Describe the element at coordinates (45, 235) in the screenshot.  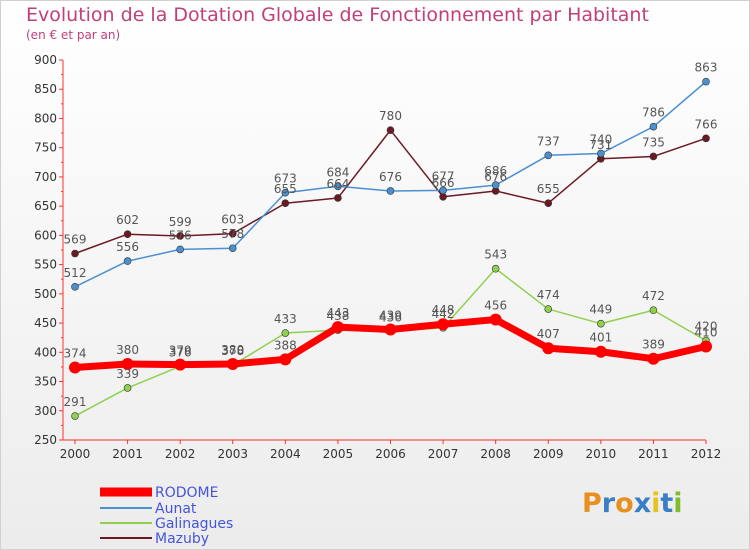
I see `y-tick-label: 600` at that location.